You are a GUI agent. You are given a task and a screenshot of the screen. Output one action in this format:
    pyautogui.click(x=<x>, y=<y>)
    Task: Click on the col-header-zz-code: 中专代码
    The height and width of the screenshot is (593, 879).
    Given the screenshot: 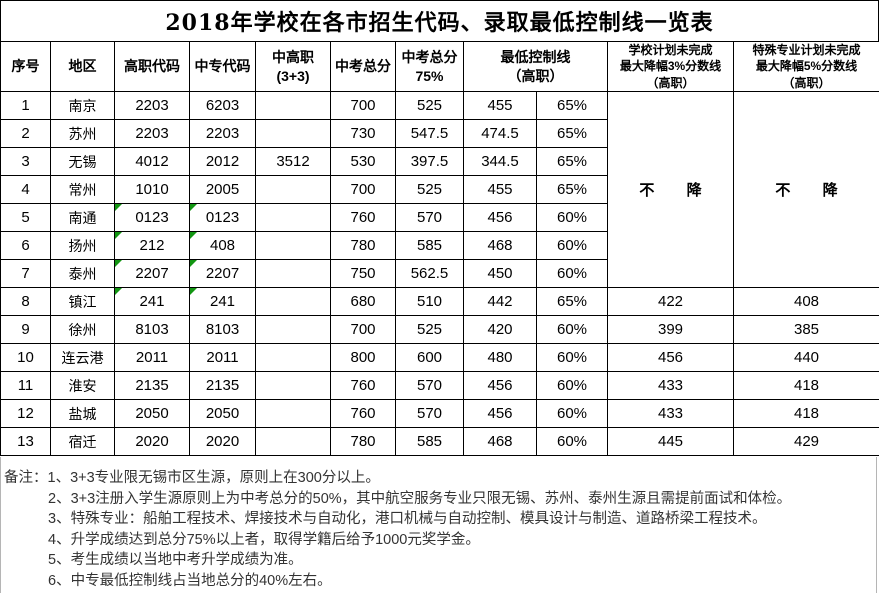 What is the action you would take?
    pyautogui.click(x=222, y=66)
    